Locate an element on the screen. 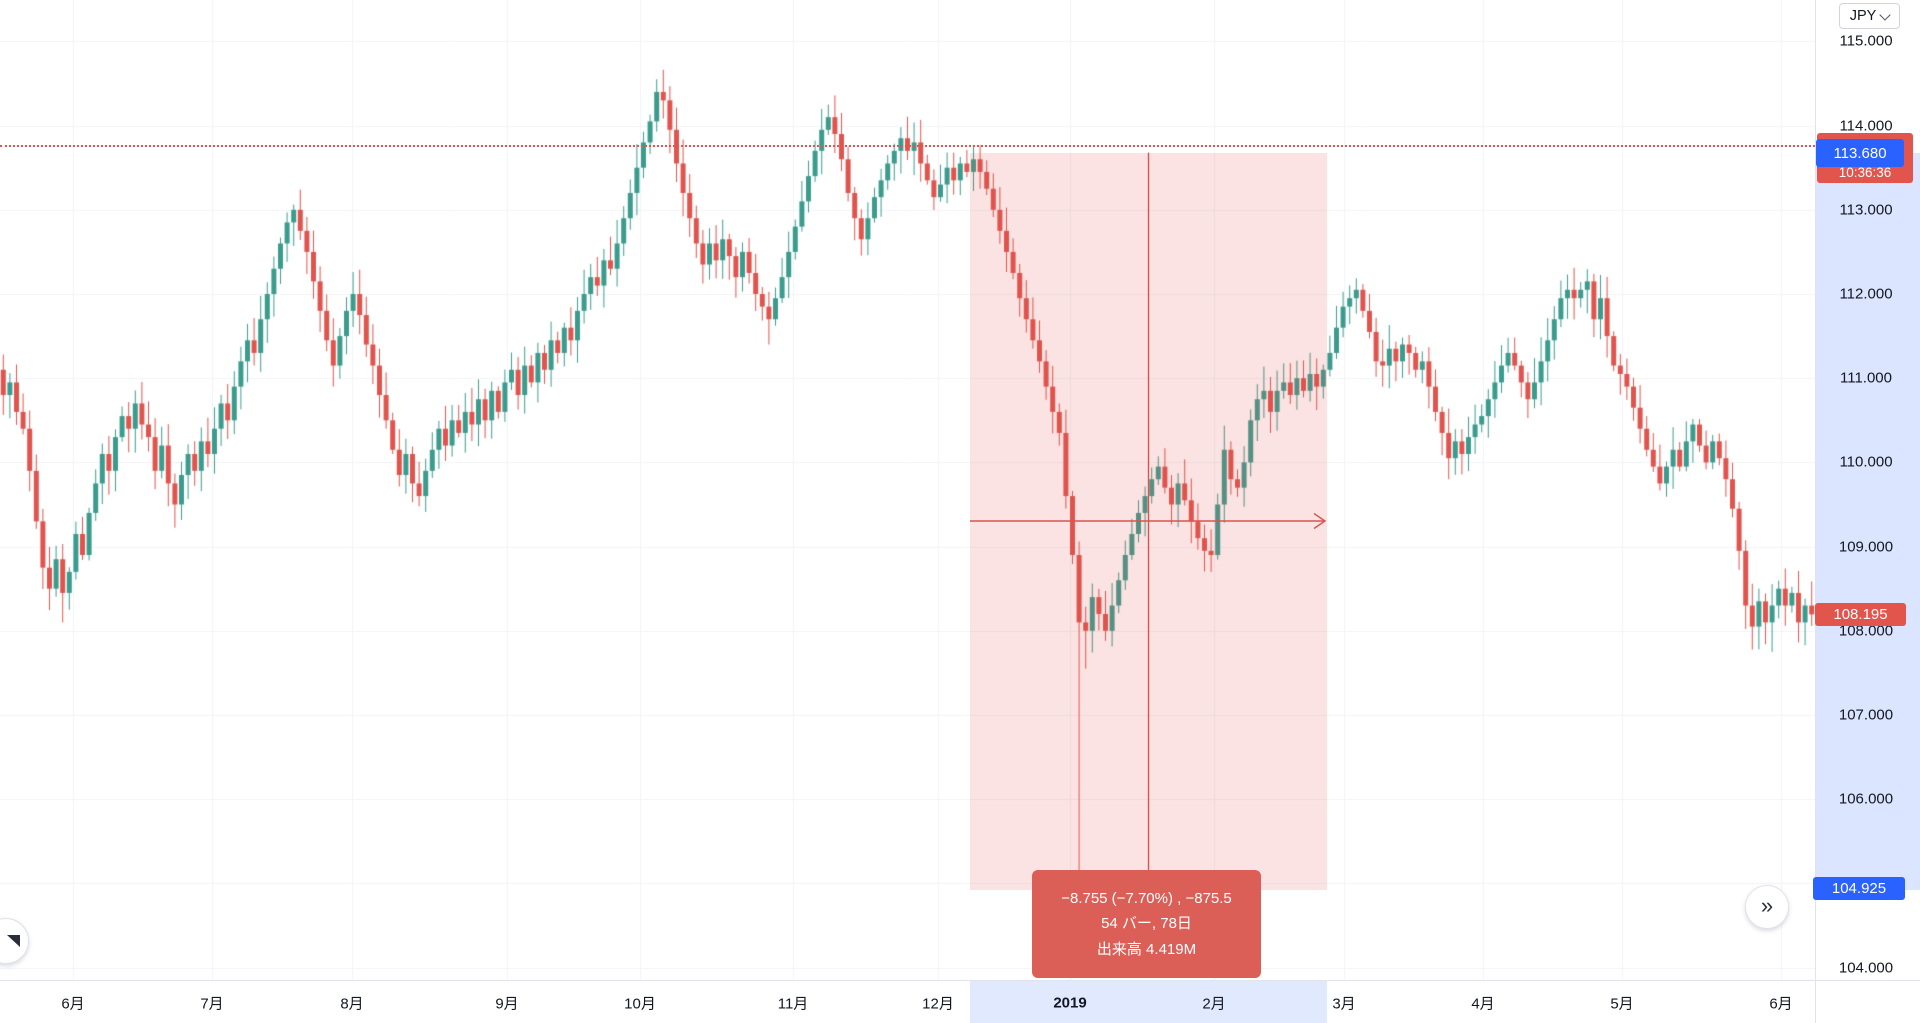 This screenshot has height=1023, width=1920. price-axis-label: 104.000 is located at coordinates (1866, 968).